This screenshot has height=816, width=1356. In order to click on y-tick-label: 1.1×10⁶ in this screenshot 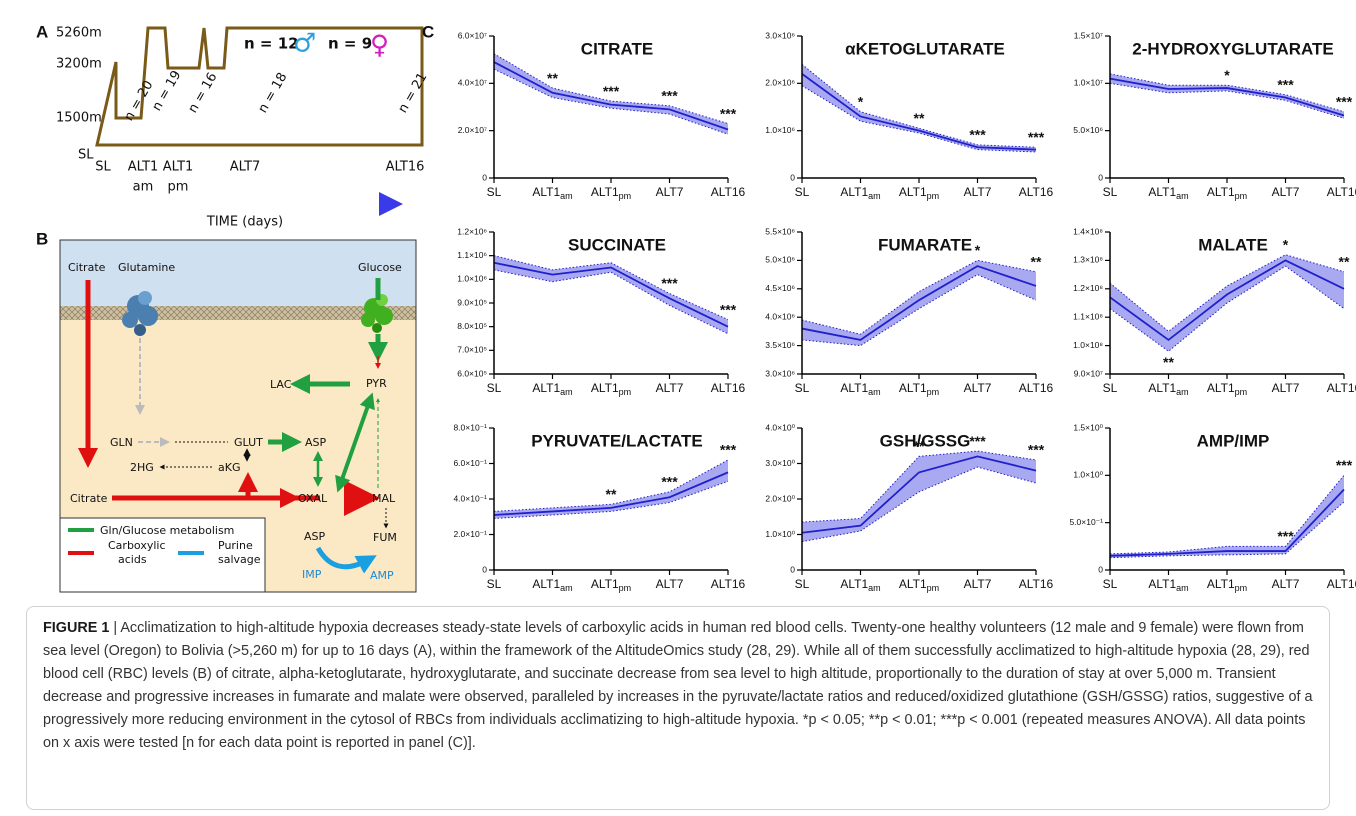, I will do `click(472, 255)`.